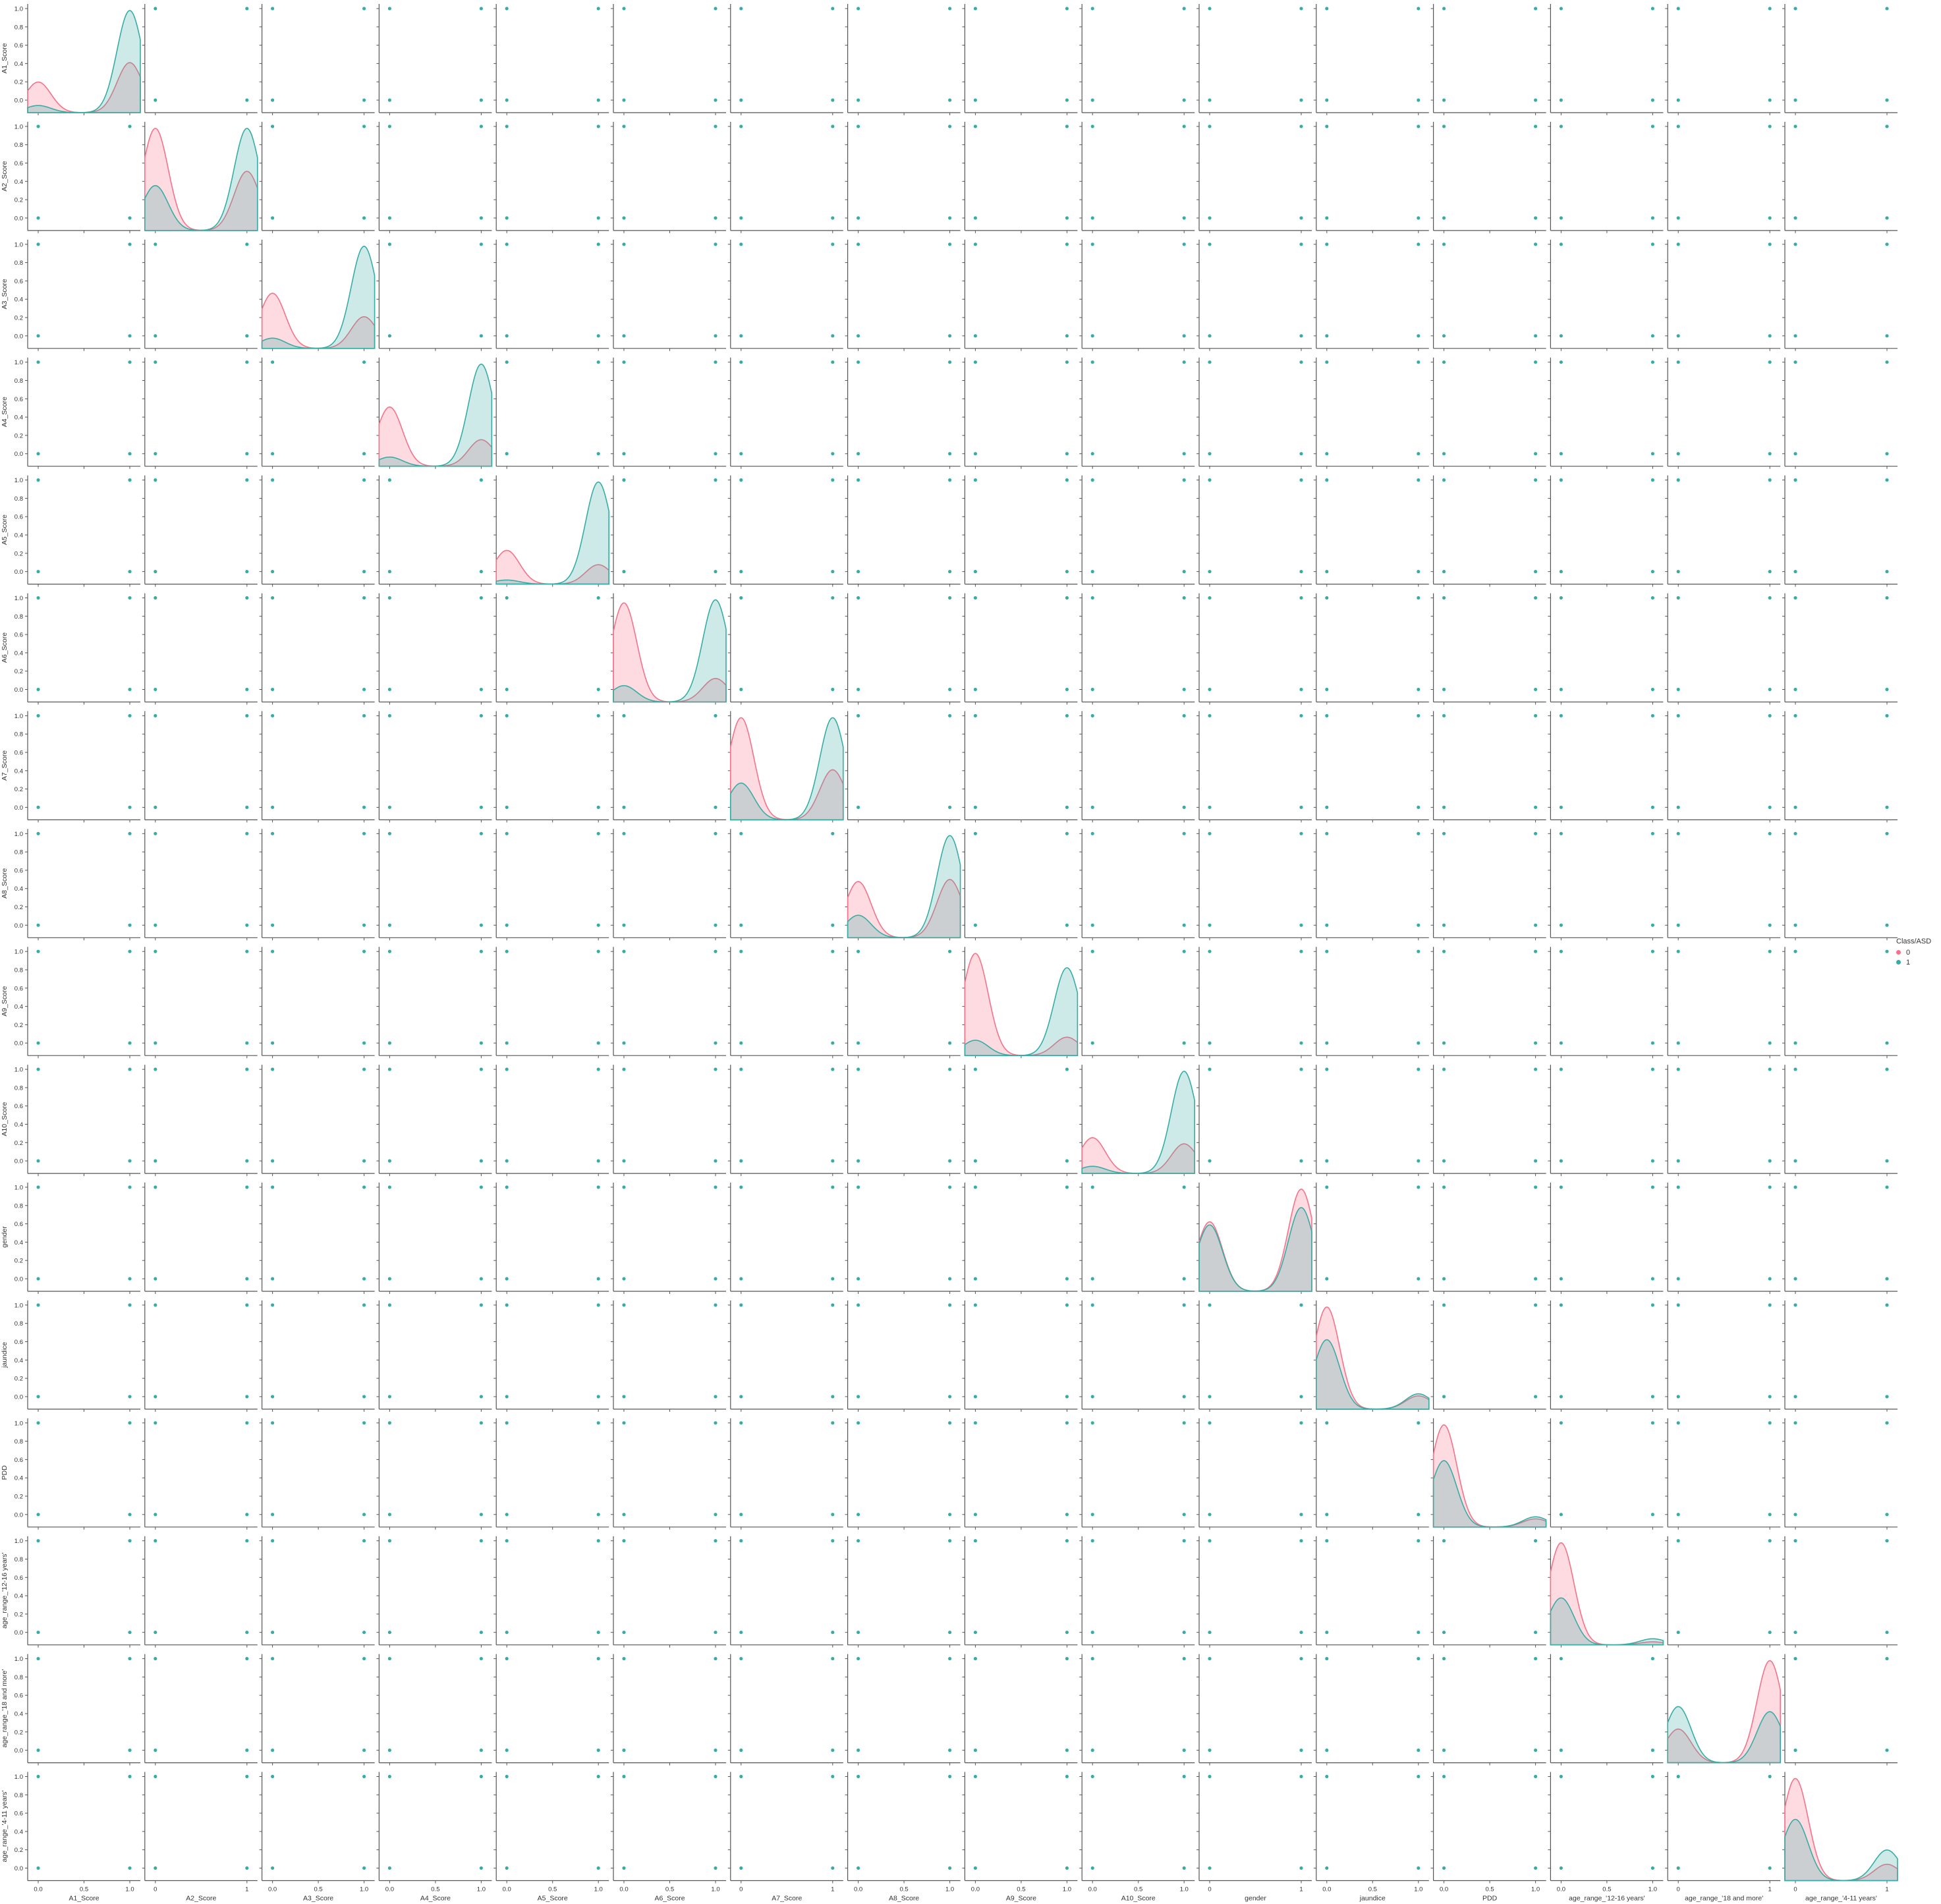 This screenshot has width=1941, height=1904. I want to click on y-tick-label: 0.4, so click(18, 1007).